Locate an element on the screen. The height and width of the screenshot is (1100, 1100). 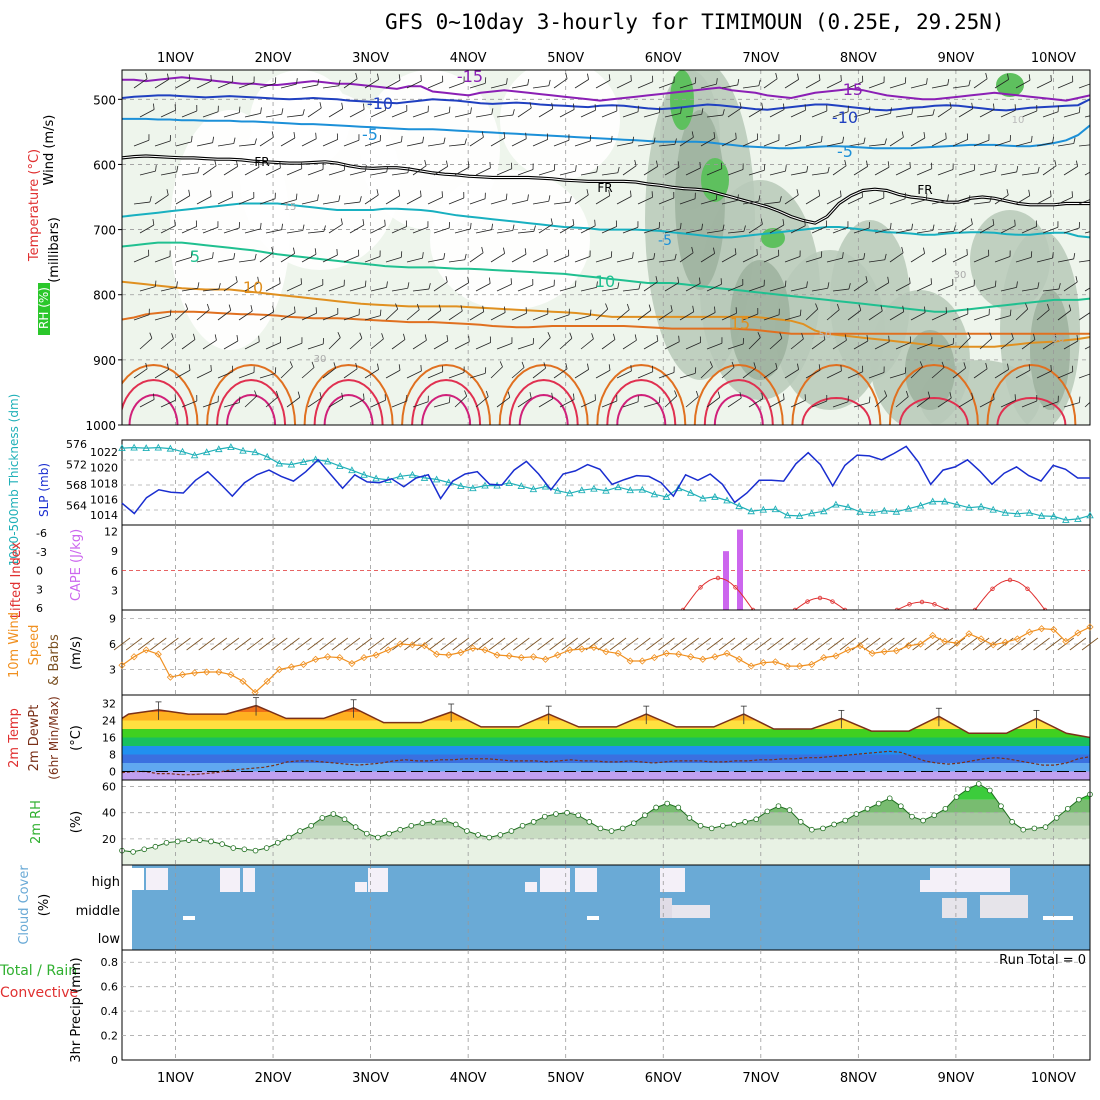
temp-mask is located at coordinates (606, 716).